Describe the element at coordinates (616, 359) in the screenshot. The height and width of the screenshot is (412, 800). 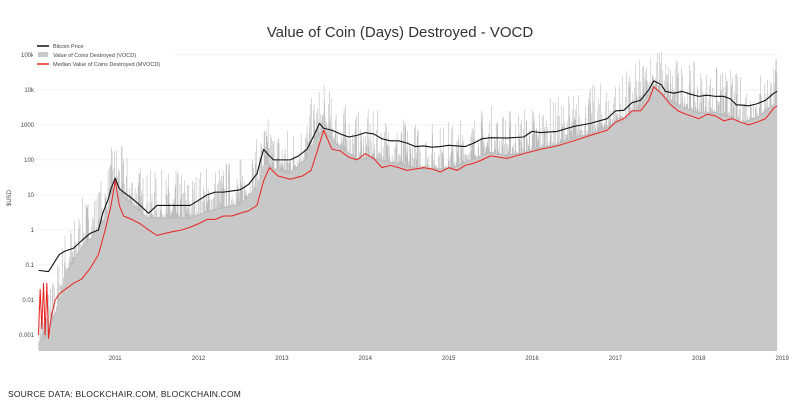
I see `x-tick-label: 2017` at that location.